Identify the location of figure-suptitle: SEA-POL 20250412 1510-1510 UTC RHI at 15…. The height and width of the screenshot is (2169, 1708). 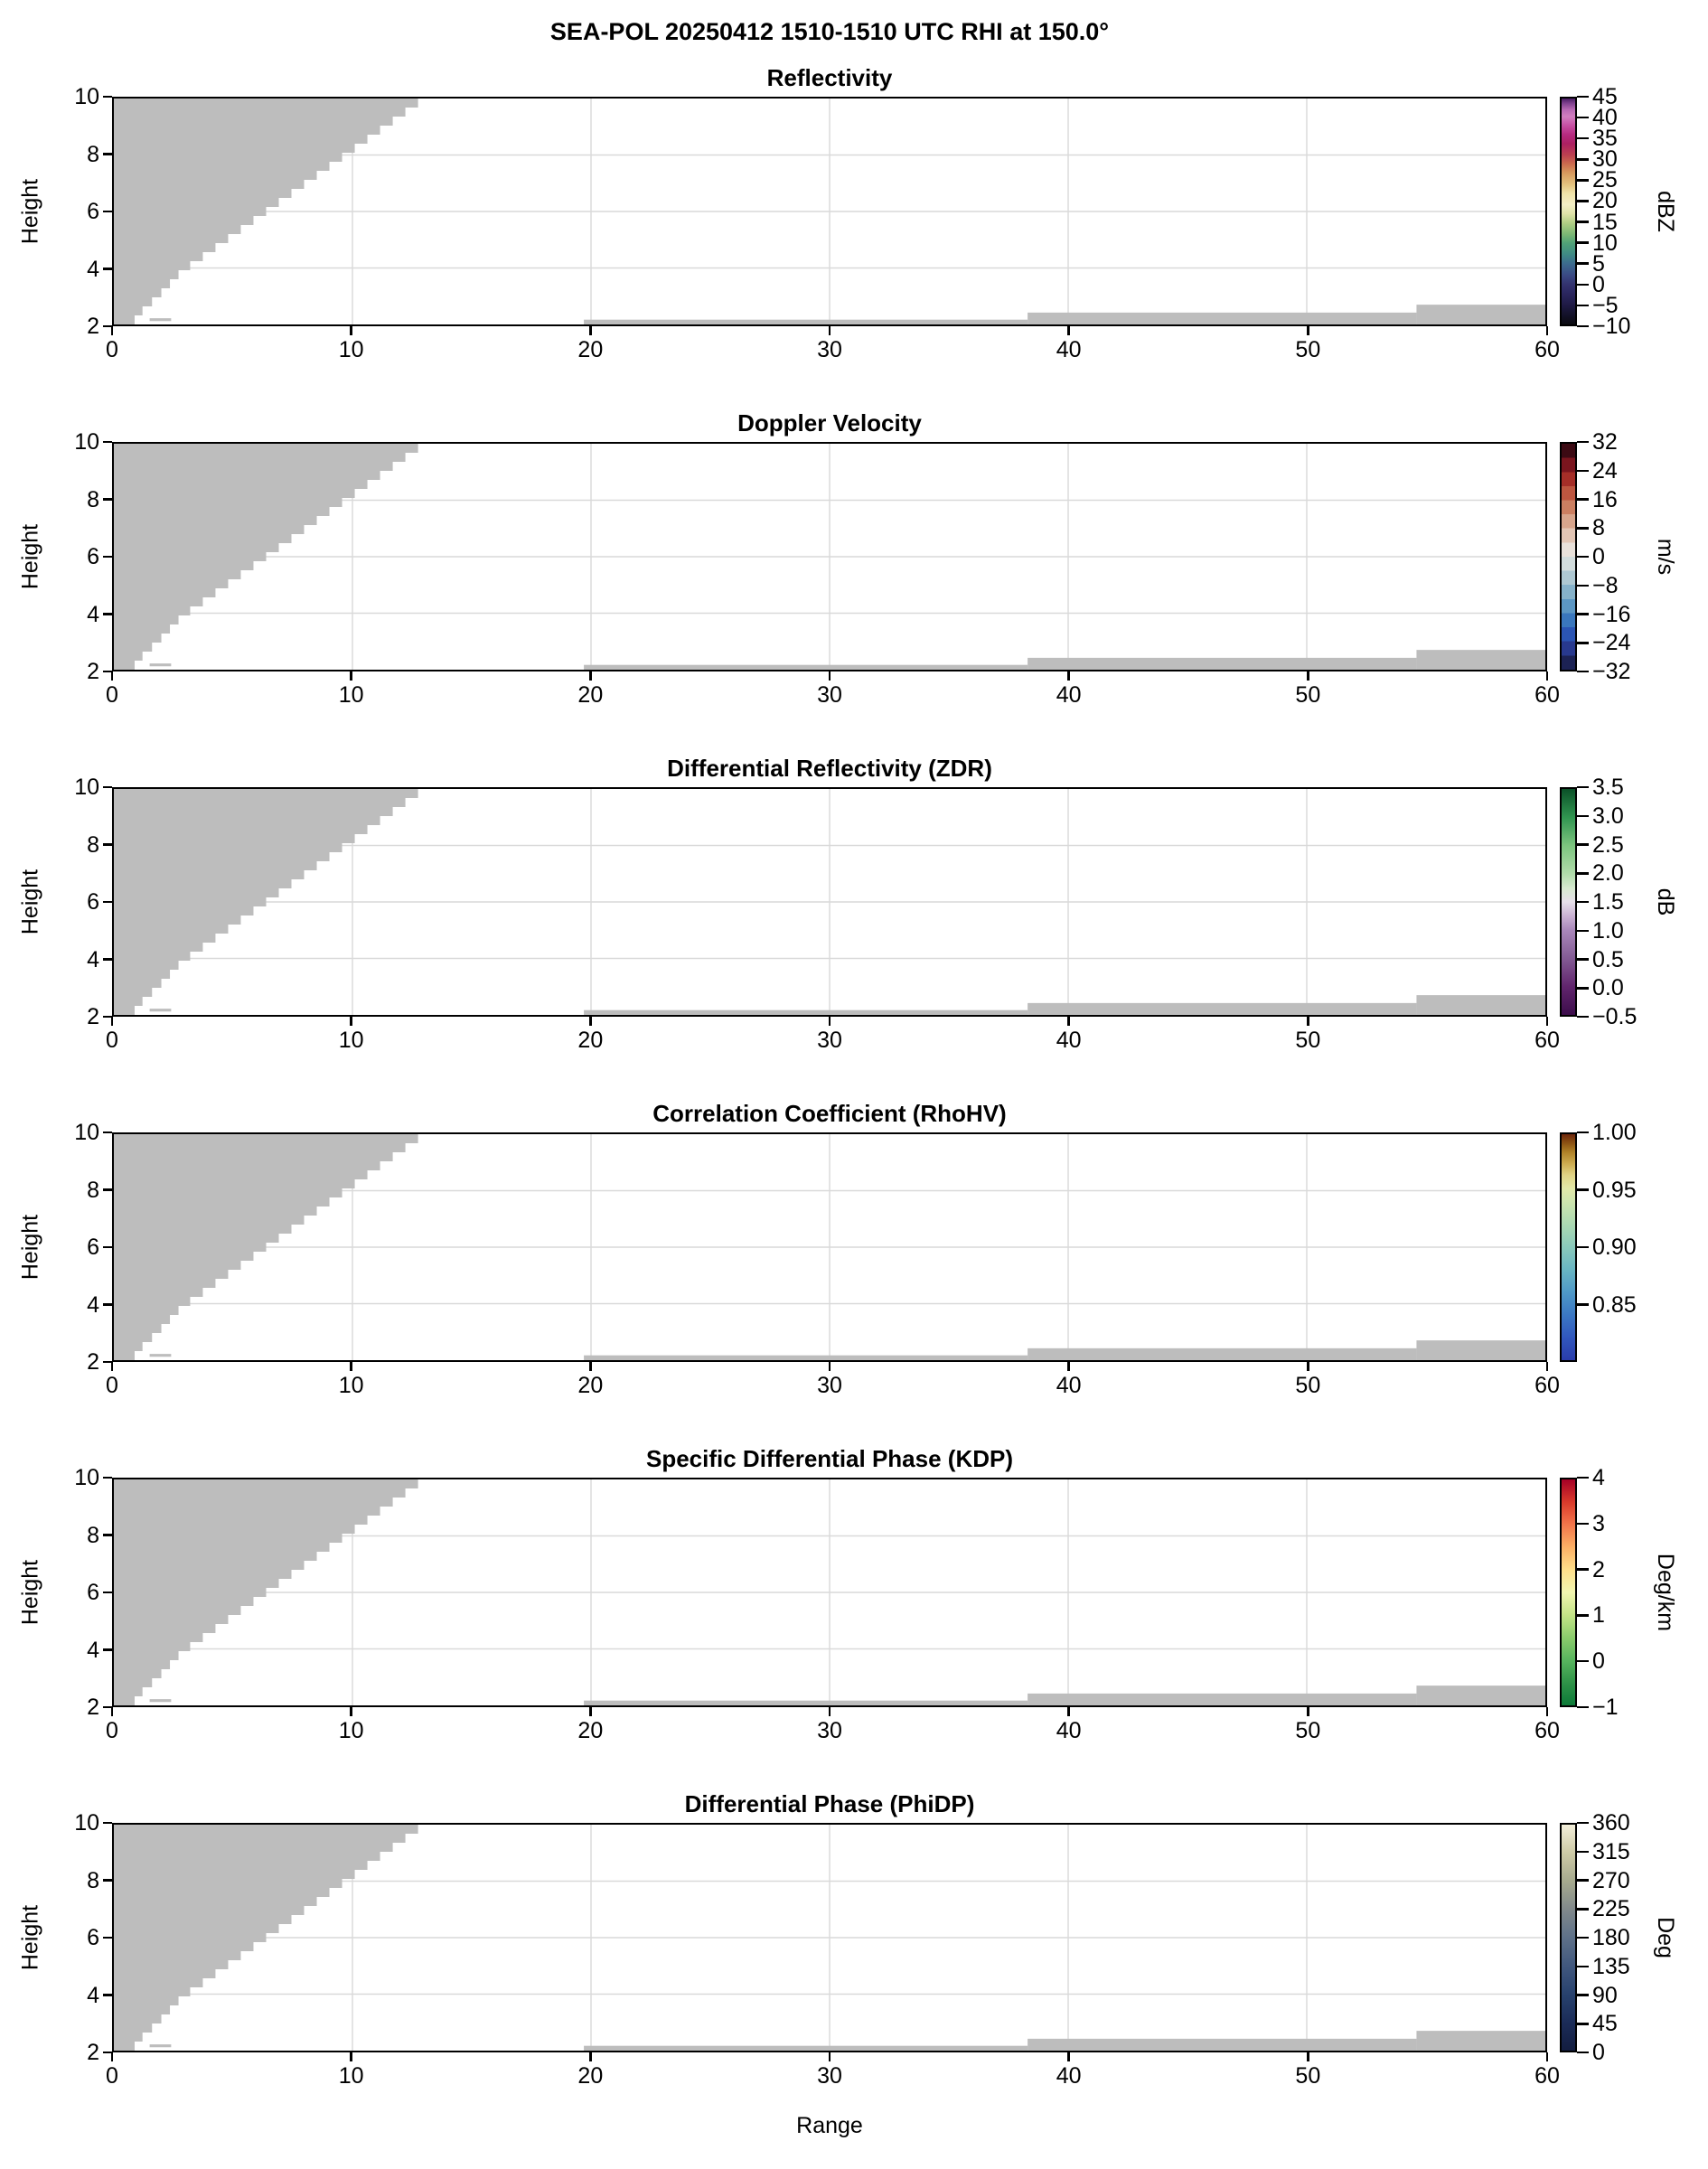
(829, 32).